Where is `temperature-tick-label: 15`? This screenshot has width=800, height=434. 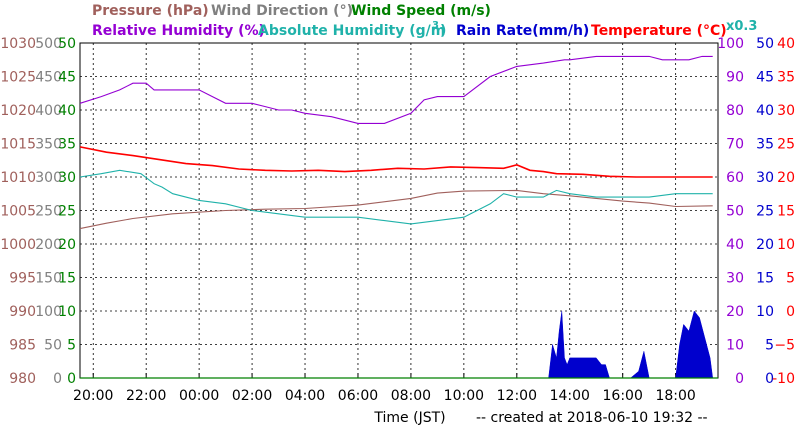
temperature-tick-label: 15 is located at coordinates (786, 212).